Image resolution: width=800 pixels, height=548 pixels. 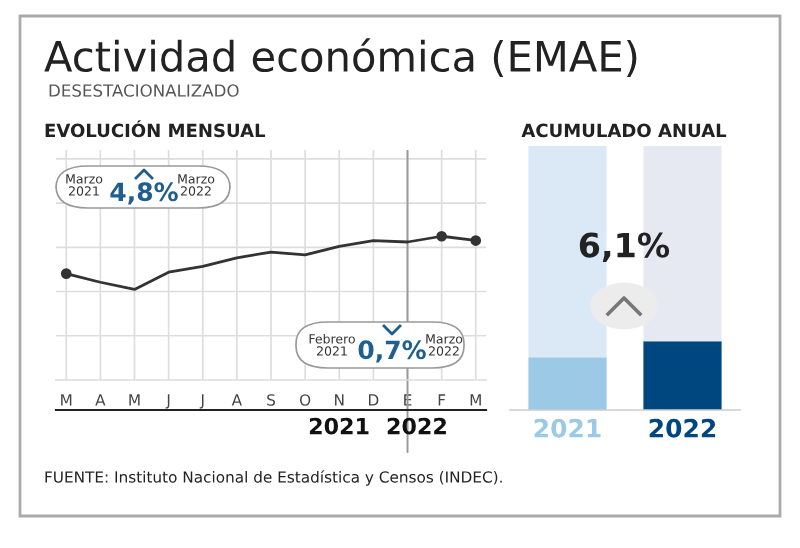 What do you see at coordinates (144, 193) in the screenshot?
I see `text: 4,8%` at bounding box center [144, 193].